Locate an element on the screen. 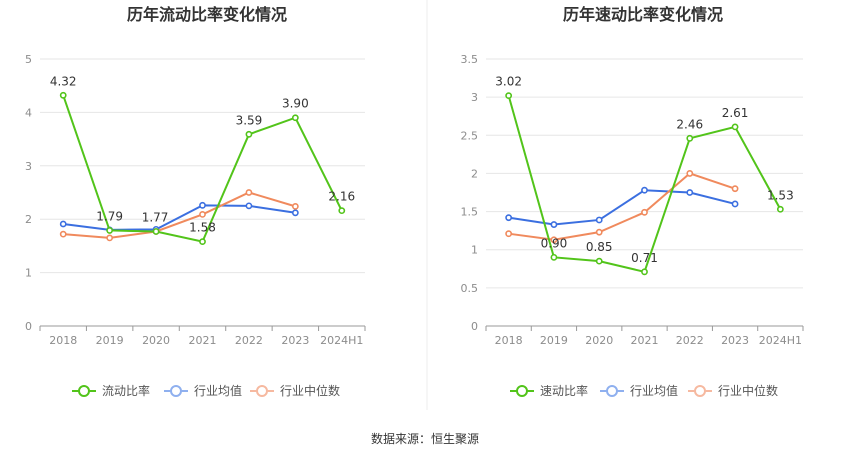  chart-title: 历年流动比率变化情况 is located at coordinates (207, 14).